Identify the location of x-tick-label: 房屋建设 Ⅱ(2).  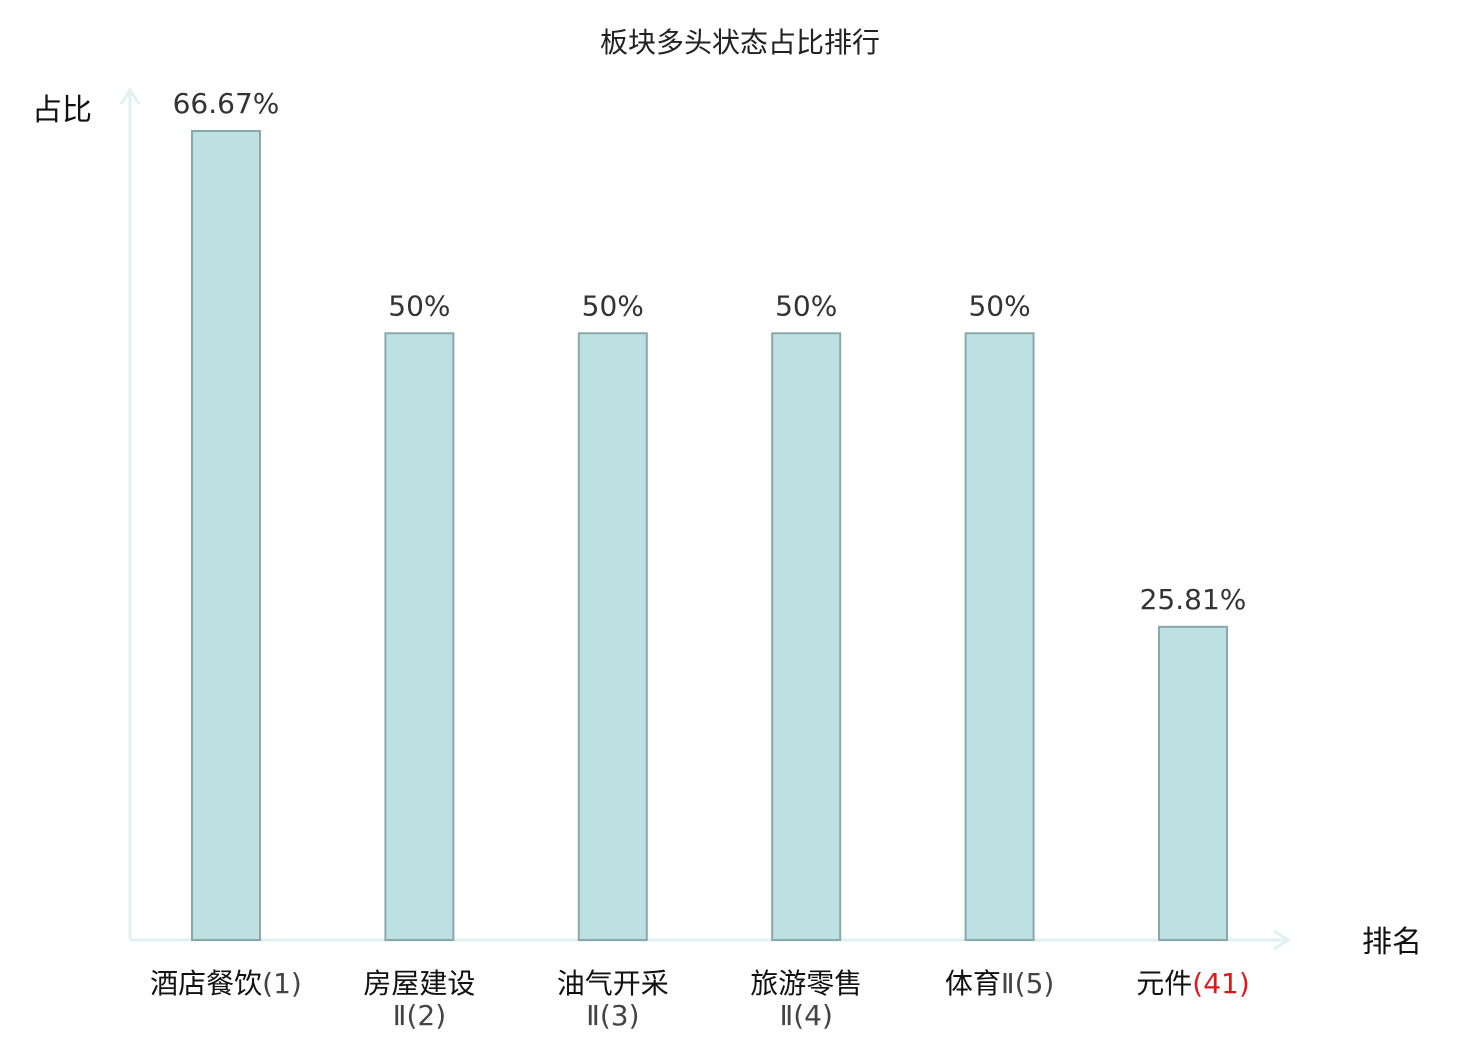
(419, 999).